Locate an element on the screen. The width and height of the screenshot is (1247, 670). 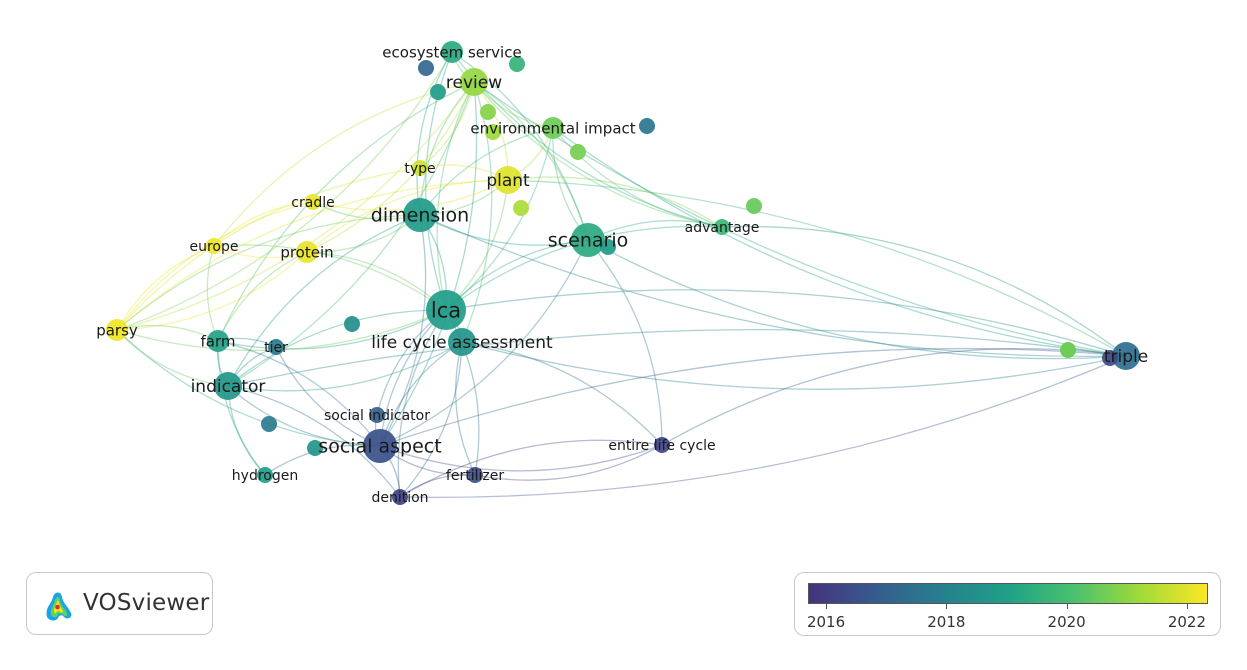
node-europe is located at coordinates (214, 246).